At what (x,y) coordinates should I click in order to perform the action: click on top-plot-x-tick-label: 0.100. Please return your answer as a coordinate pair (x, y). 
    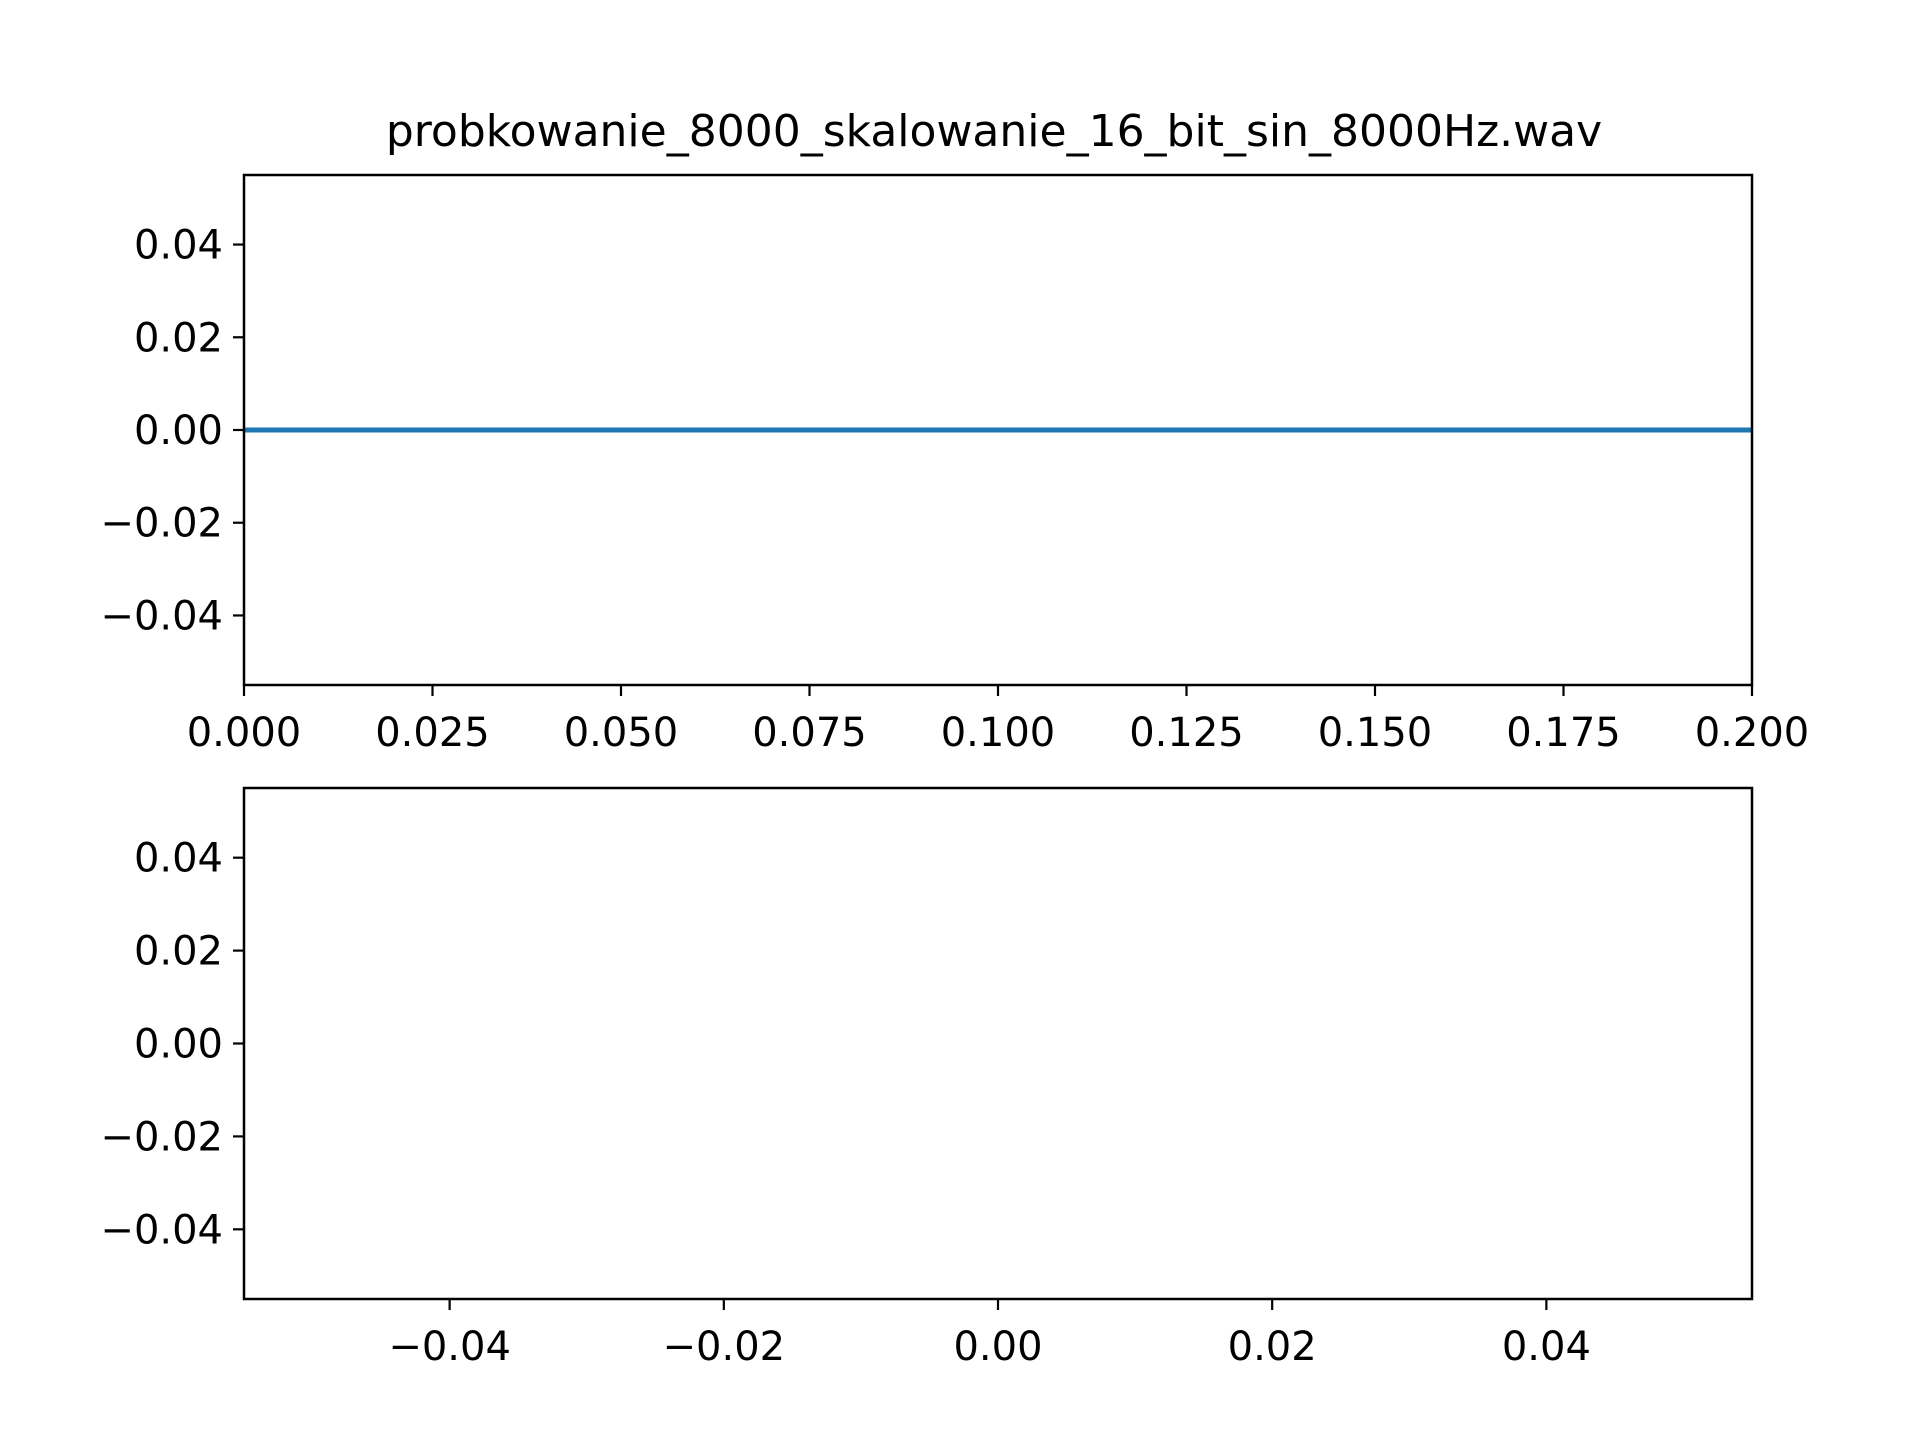
    Looking at the image, I should click on (998, 733).